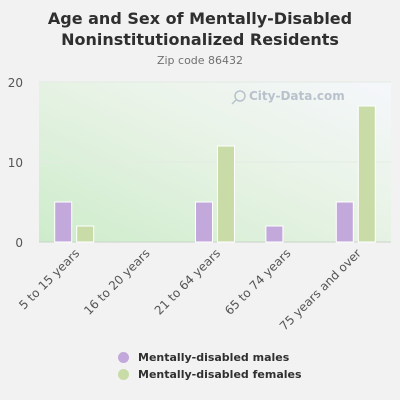 The width and height of the screenshot is (400, 400). Describe the element at coordinates (257, 281) in the screenshot. I see `x-tick-label: 65 to 74 years` at that location.